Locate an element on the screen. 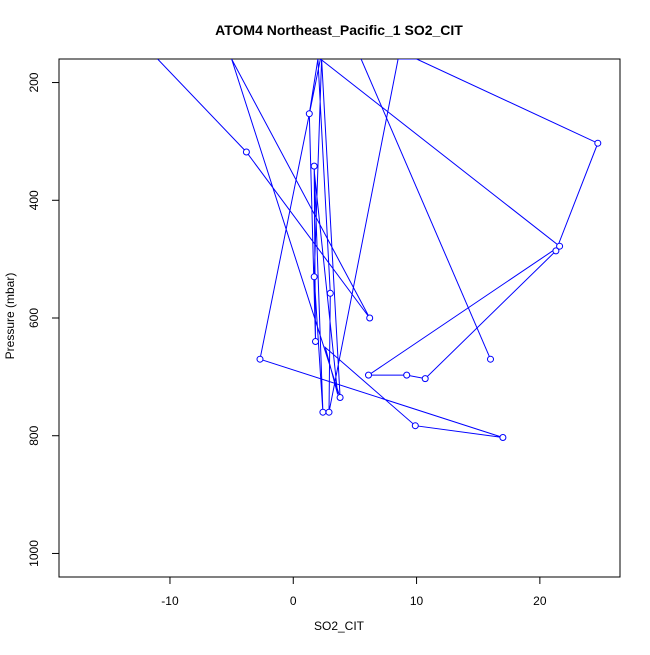 The image size is (650, 655). y-tick-label: 600 is located at coordinates (34, 318).